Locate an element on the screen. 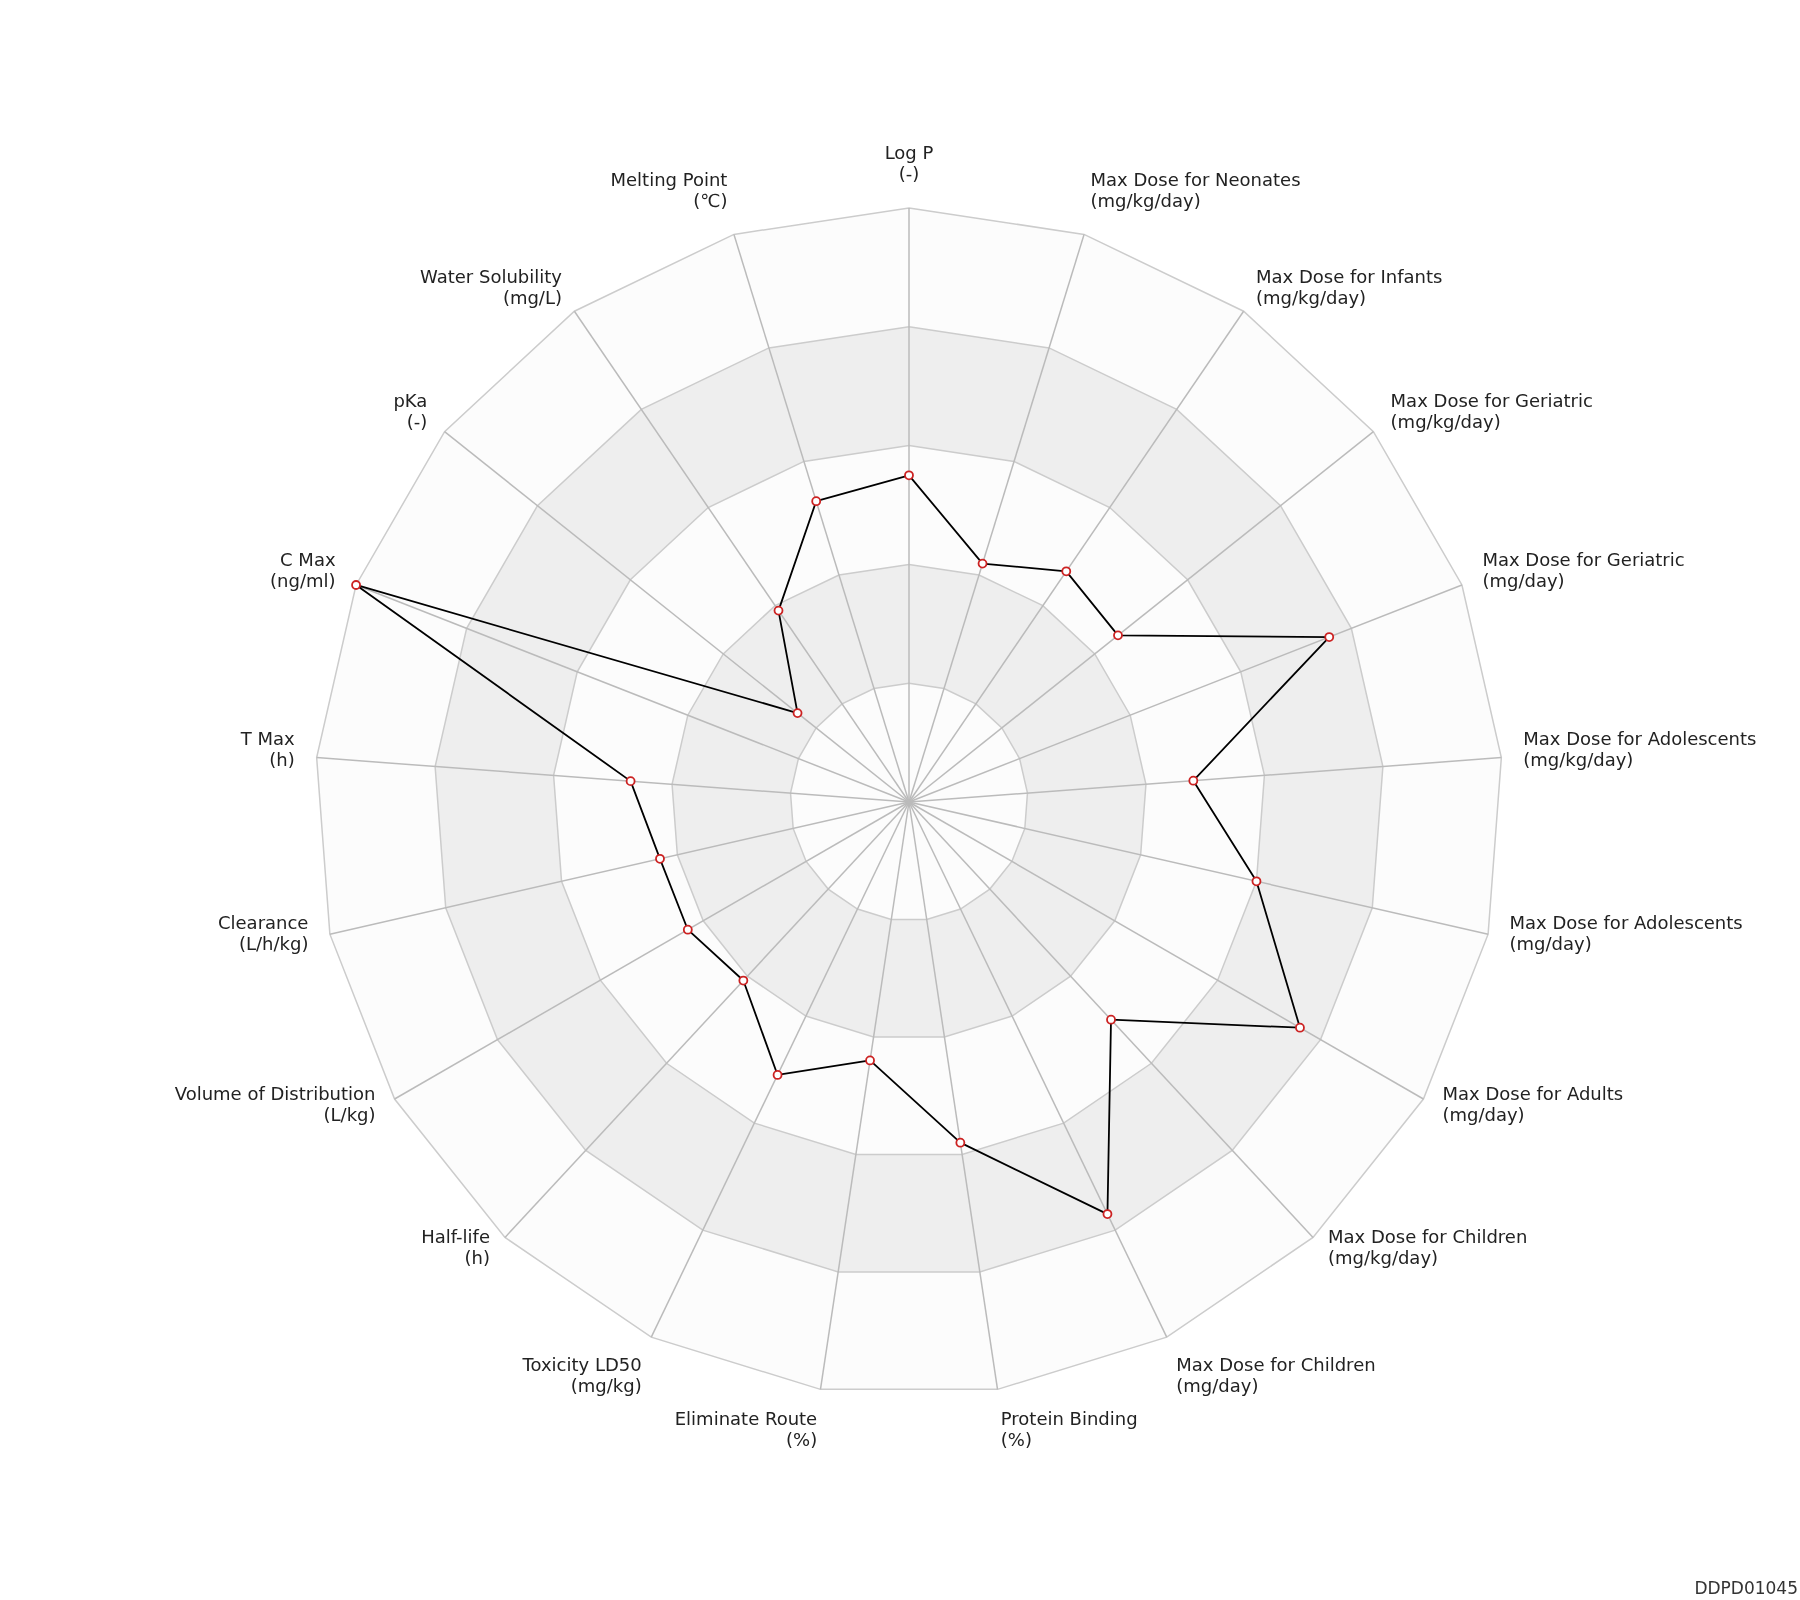  spoke-label: Max Dose for Geriatric (mg/day) is located at coordinates (1583, 570).